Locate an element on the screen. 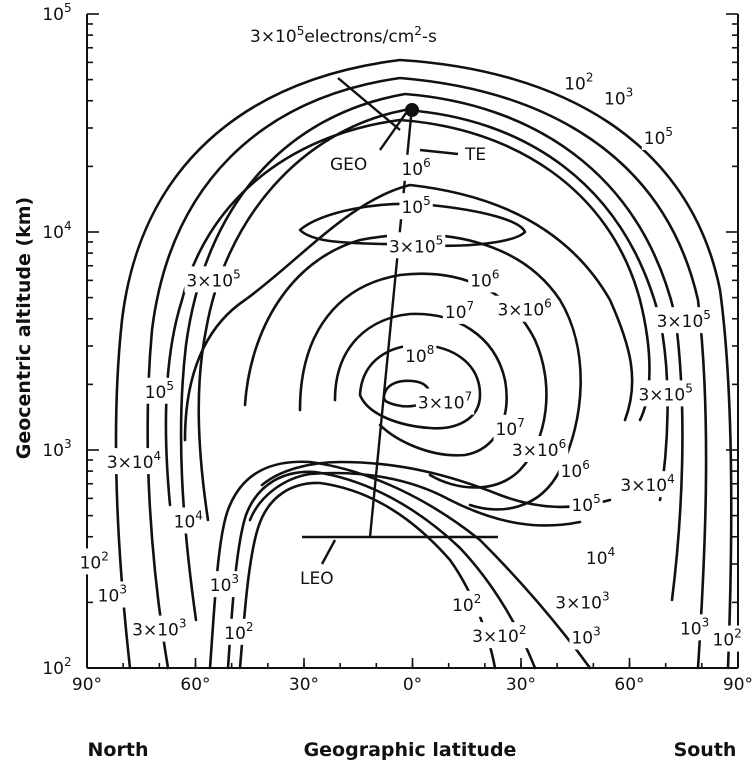  y-tick-label: 10² is located at coordinates (56, 667).